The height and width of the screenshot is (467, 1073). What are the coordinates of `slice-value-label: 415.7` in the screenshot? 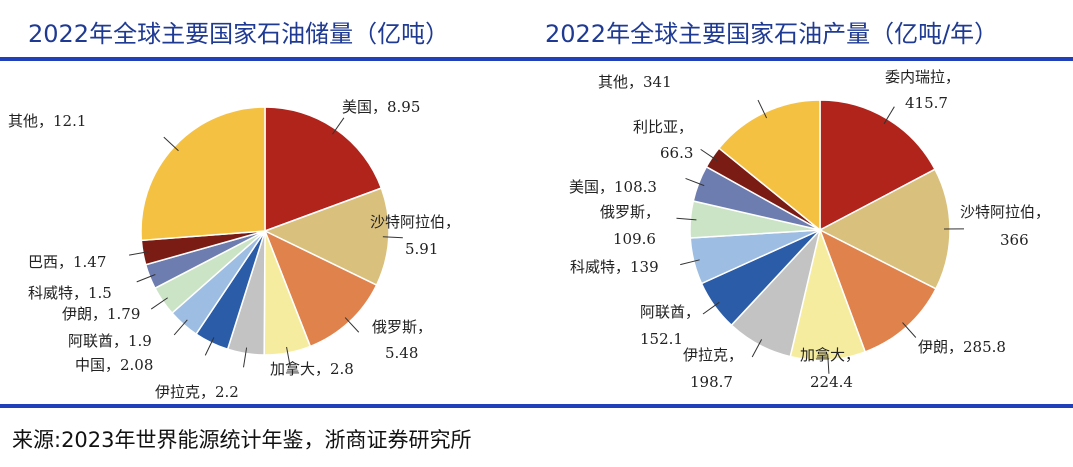 It's located at (926, 103).